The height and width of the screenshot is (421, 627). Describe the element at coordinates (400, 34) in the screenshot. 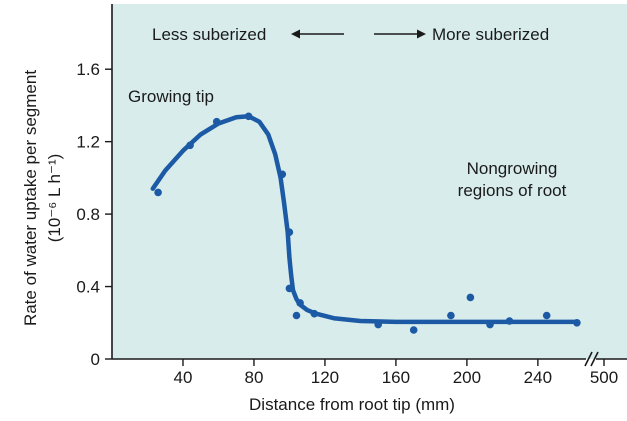

I see `right-arrow` at that location.